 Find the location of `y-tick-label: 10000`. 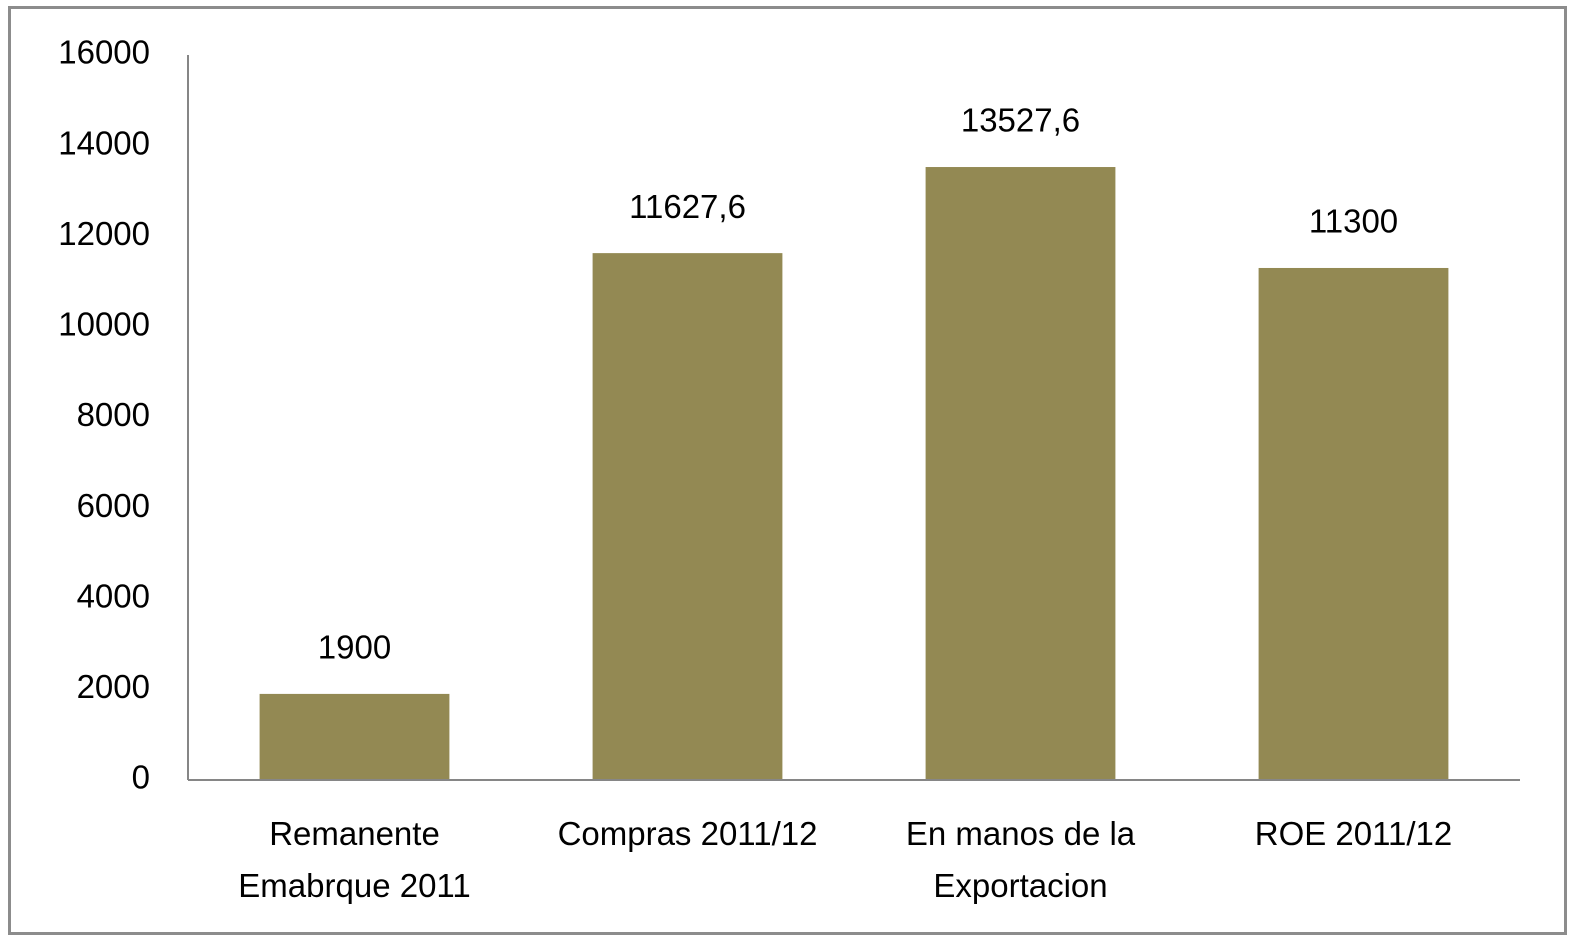

y-tick-label: 10000 is located at coordinates (104, 324).